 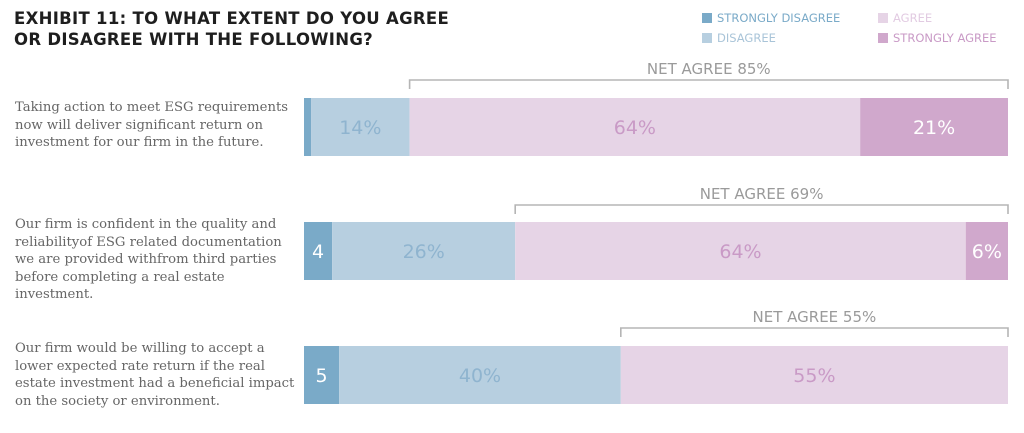 I want to click on legend-item-strongly-disagree: STRONGLY DISAGREE, so click(x=771, y=18).